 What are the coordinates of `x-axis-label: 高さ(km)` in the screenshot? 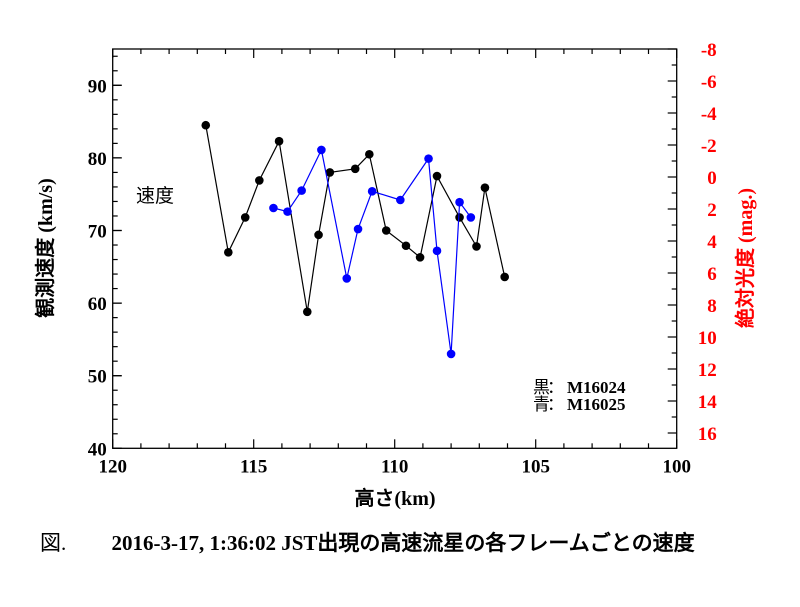 It's located at (394, 498).